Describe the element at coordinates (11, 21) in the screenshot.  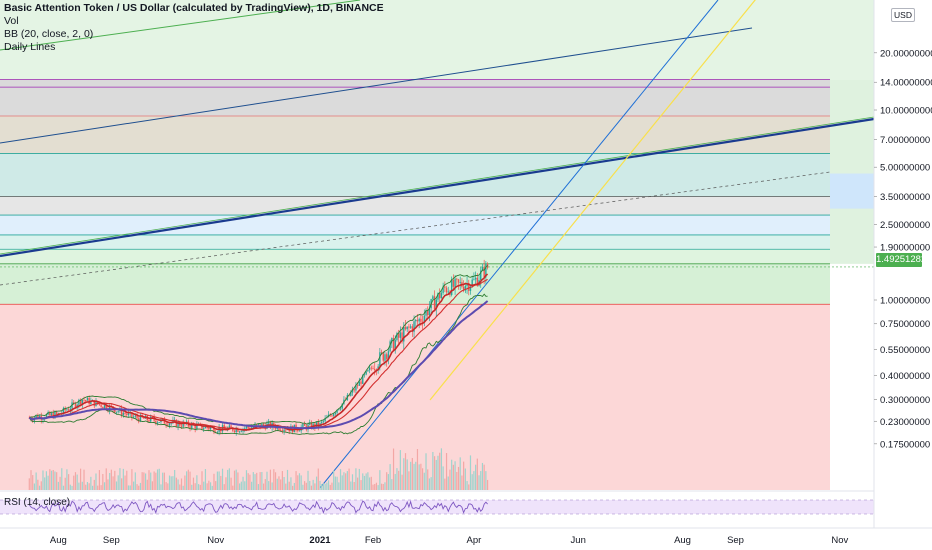
I see `legend-volume: Vol` at that location.